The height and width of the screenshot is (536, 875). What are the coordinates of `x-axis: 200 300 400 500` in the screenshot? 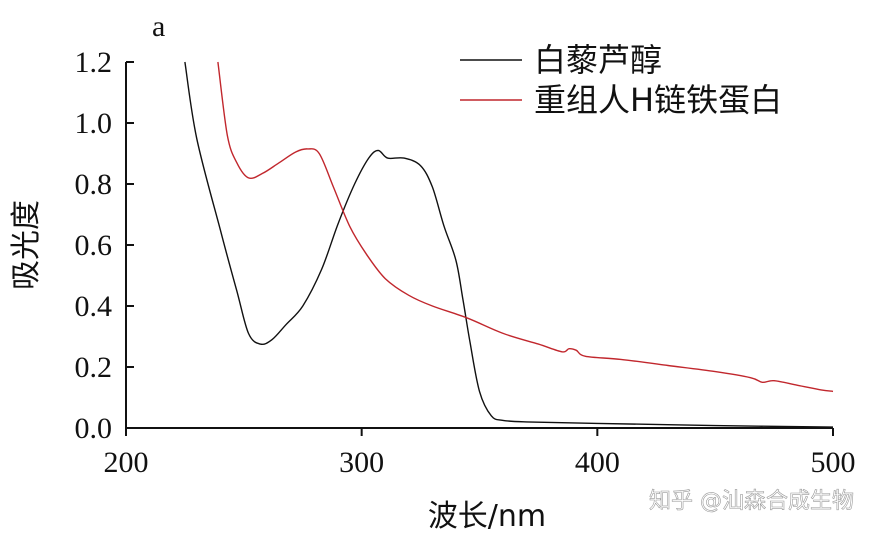 It's located at (480, 453).